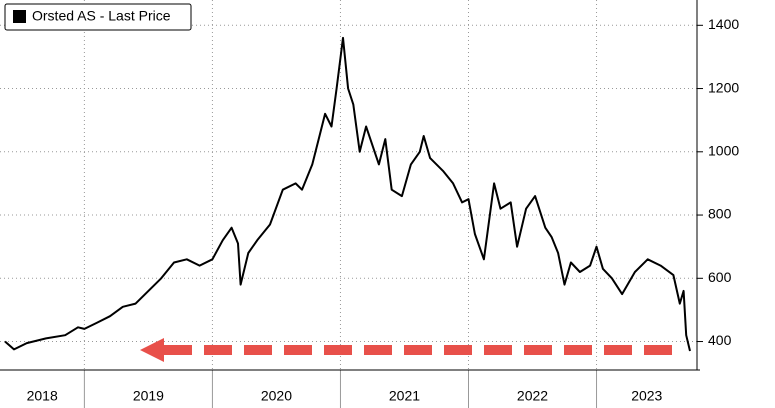 The width and height of the screenshot is (775, 408). What do you see at coordinates (152, 350) in the screenshot?
I see `arrow-head` at bounding box center [152, 350].